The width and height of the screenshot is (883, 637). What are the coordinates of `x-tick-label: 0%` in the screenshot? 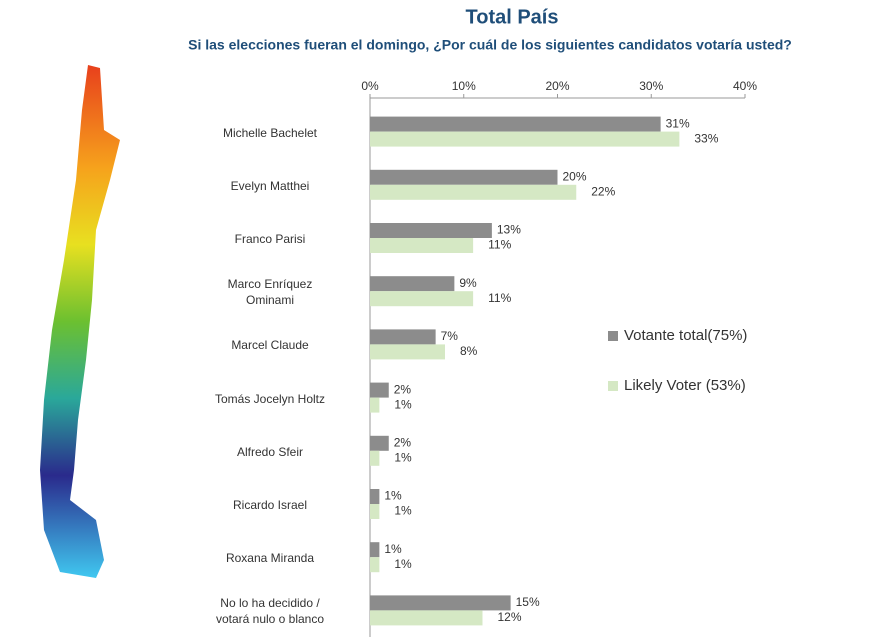 It's located at (370, 86).